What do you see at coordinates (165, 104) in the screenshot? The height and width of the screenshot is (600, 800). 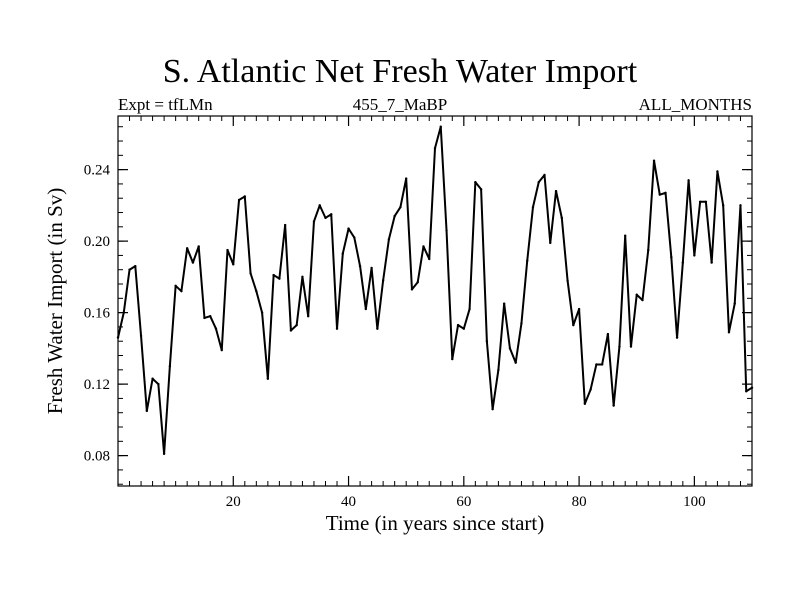 I see `experiment-label: Expt = tfLMn` at bounding box center [165, 104].